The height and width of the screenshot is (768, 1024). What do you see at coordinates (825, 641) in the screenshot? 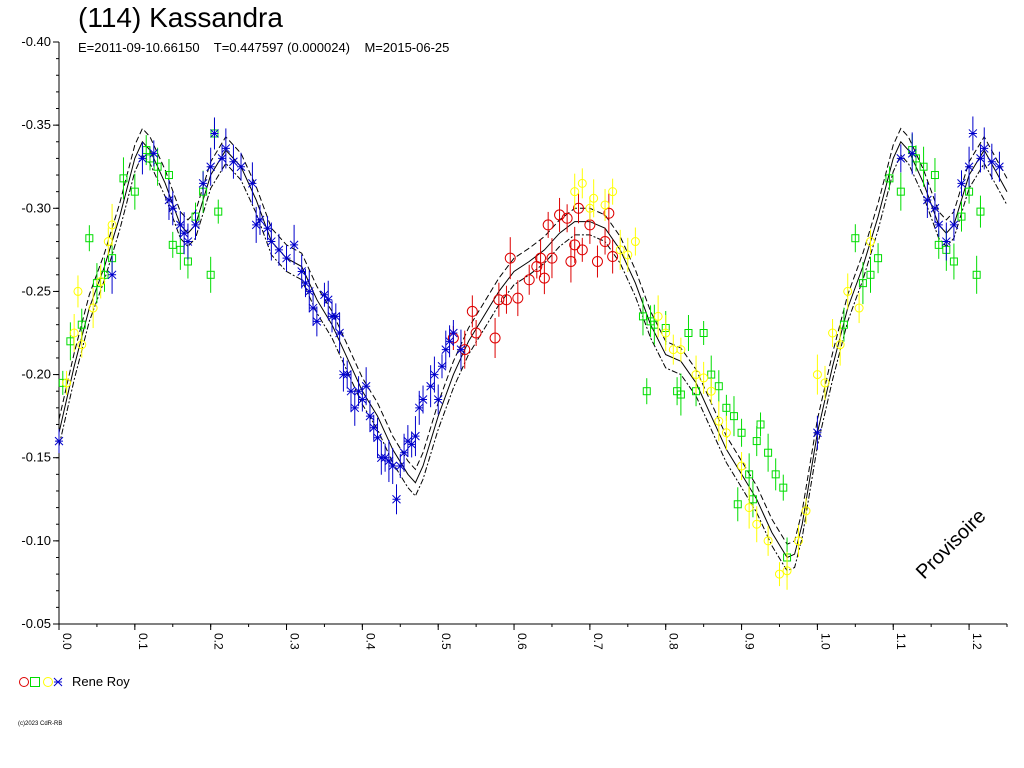
I see `x-tick-label: 1.0` at bounding box center [825, 641].